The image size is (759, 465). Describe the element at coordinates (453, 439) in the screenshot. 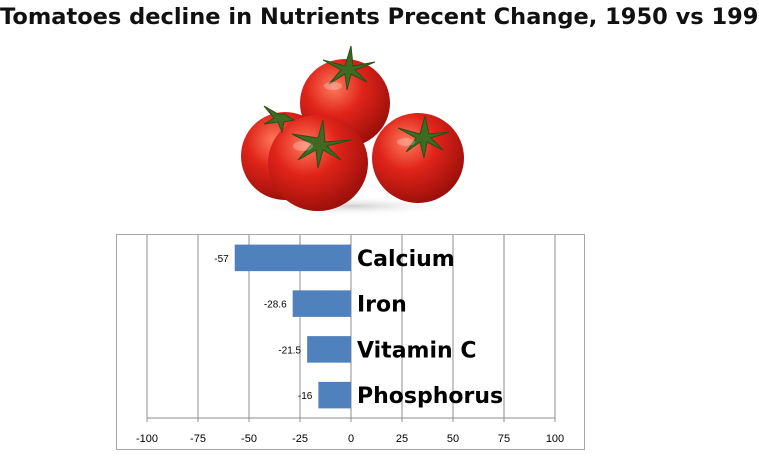

I see `x-tick-label-6: 50` at that location.